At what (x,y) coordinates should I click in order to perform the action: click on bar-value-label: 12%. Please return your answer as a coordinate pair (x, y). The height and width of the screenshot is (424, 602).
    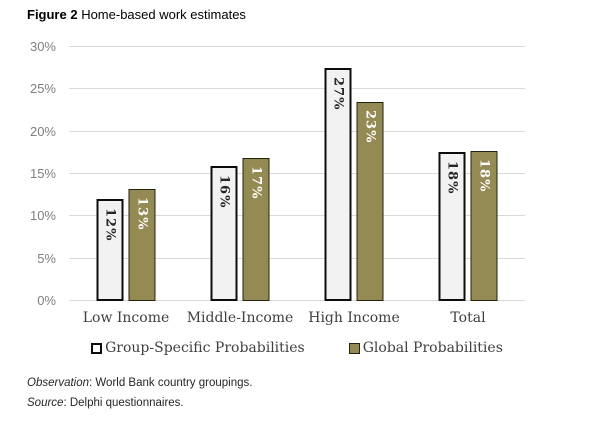
    Looking at the image, I should click on (110, 225).